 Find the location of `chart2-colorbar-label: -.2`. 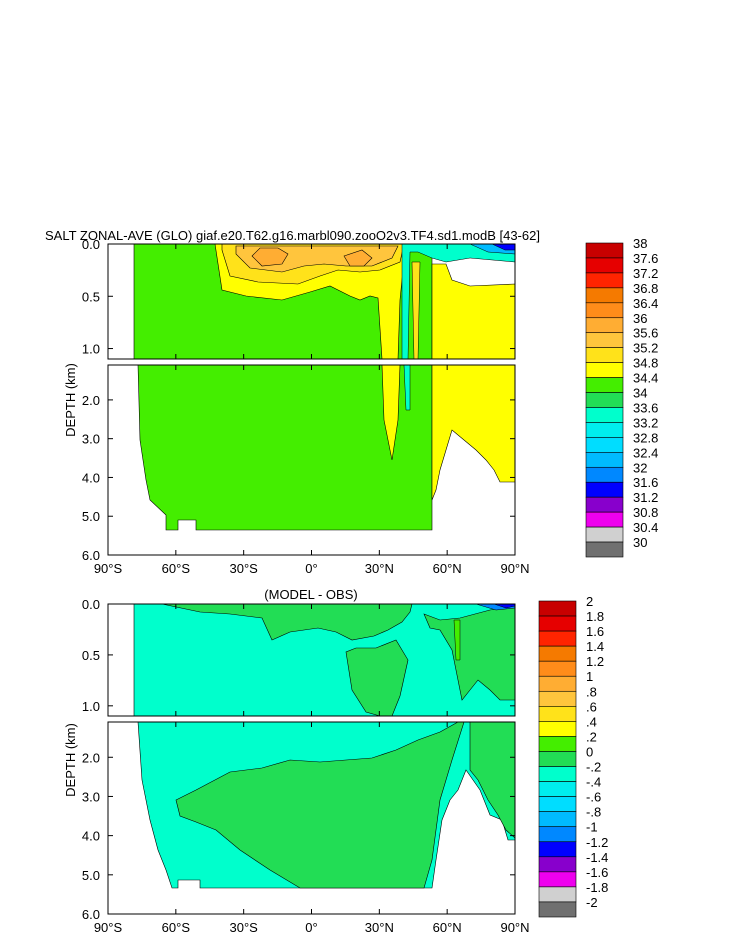

chart2-colorbar-label: -.2 is located at coordinates (593, 767).